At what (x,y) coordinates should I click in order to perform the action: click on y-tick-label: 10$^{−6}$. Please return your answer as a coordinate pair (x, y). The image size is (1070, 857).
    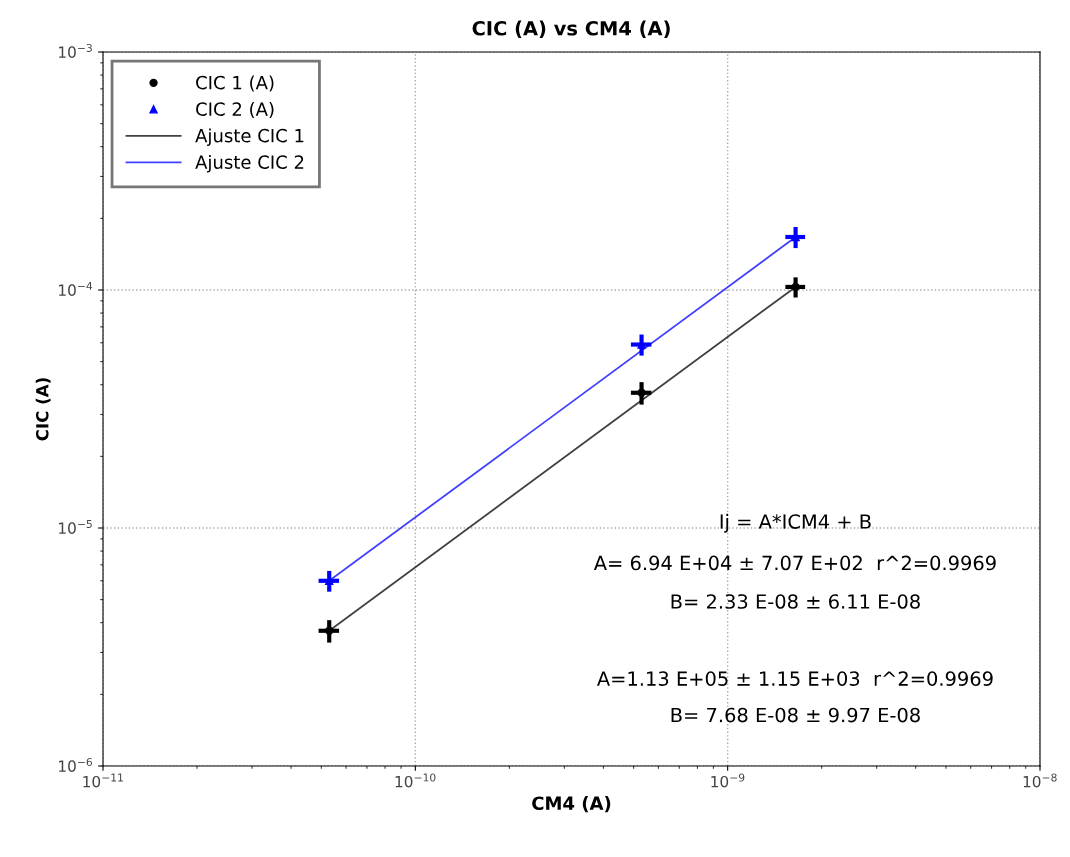
    Looking at the image, I should click on (76, 764).